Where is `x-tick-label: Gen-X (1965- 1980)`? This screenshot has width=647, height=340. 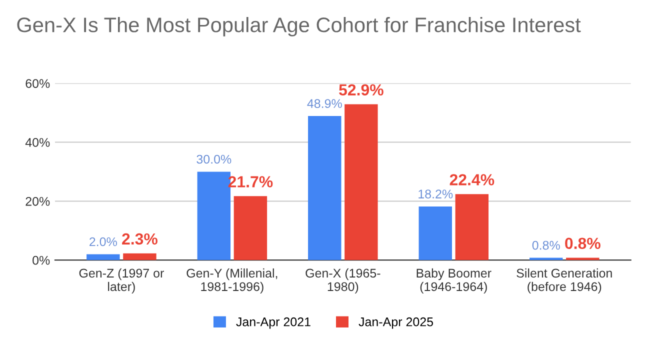 x-tick-label: Gen-X (1965- 1980) is located at coordinates (343, 281).